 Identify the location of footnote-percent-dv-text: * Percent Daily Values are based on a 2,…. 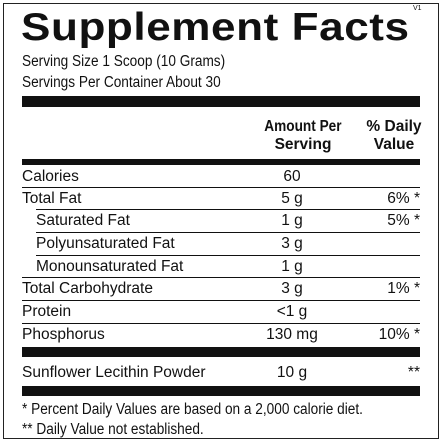
(192, 409).